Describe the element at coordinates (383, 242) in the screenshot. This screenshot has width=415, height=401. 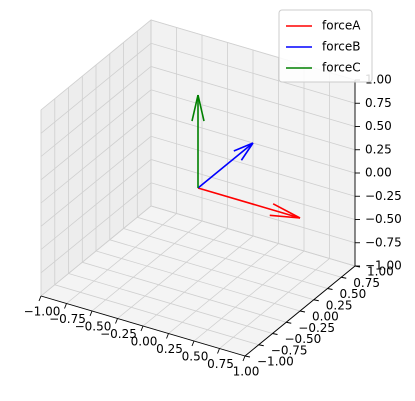
I see `z-tick-label: −0.75` at that location.